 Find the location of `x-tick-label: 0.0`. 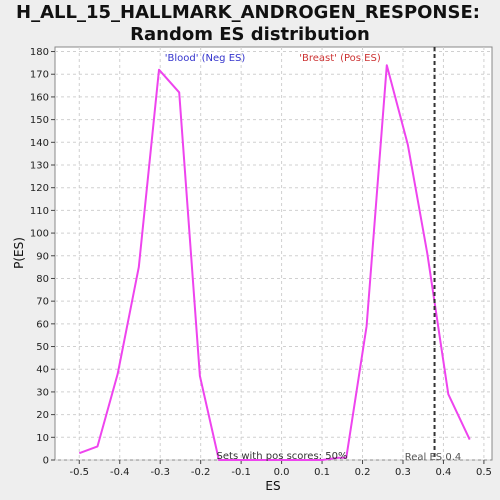

x-tick-label: 0.0 is located at coordinates (282, 472).